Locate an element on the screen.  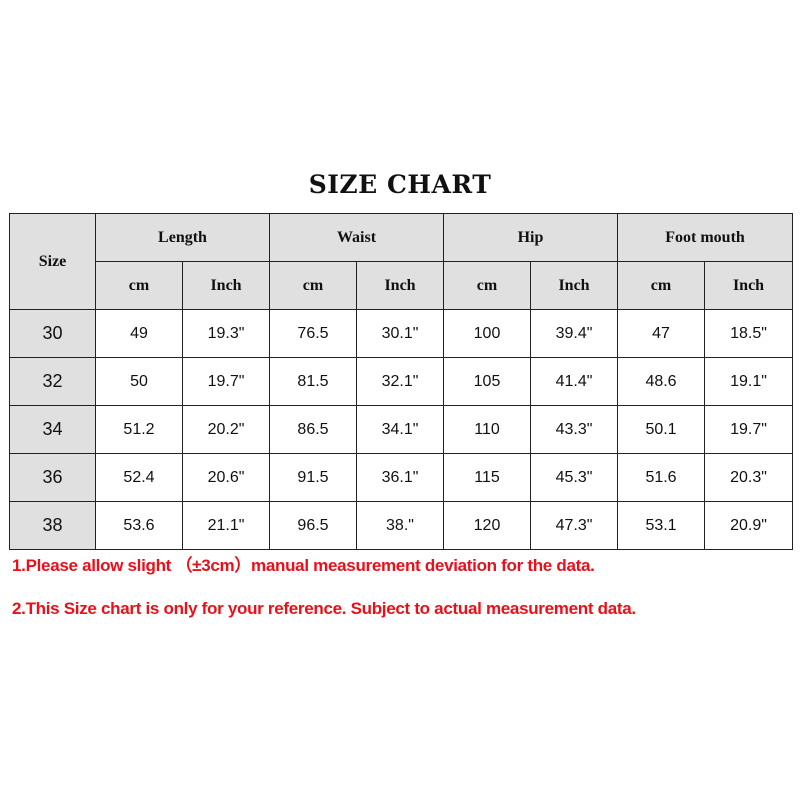
value-cell: 50.1 is located at coordinates (661, 429).